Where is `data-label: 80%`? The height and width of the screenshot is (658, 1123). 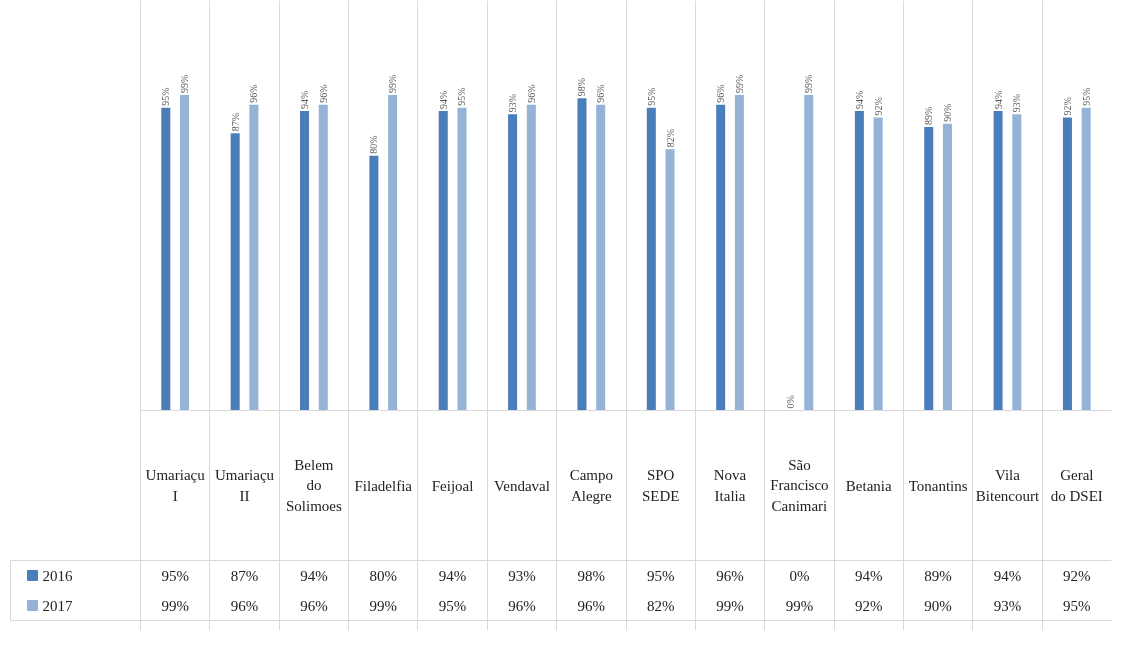 data-label: 80% is located at coordinates (383, 575).